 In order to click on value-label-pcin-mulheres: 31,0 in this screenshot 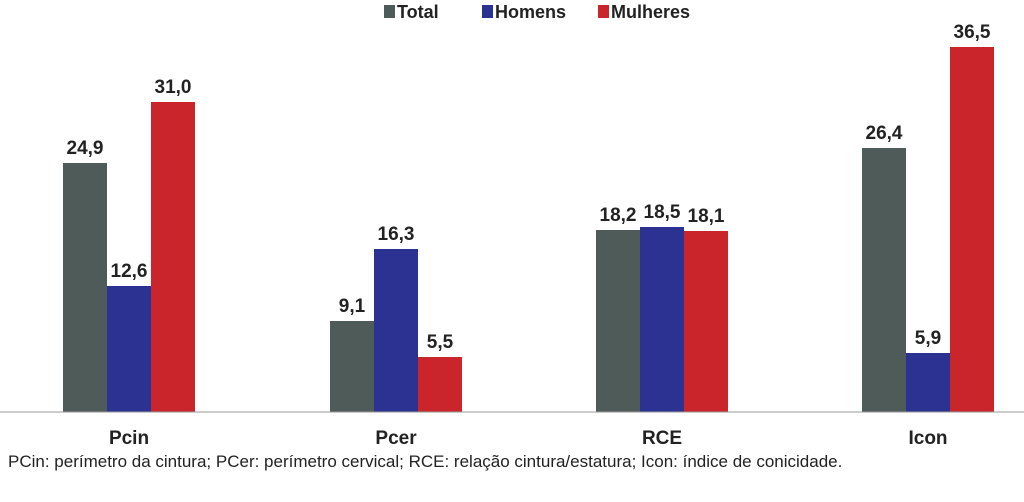, I will do `click(173, 87)`.